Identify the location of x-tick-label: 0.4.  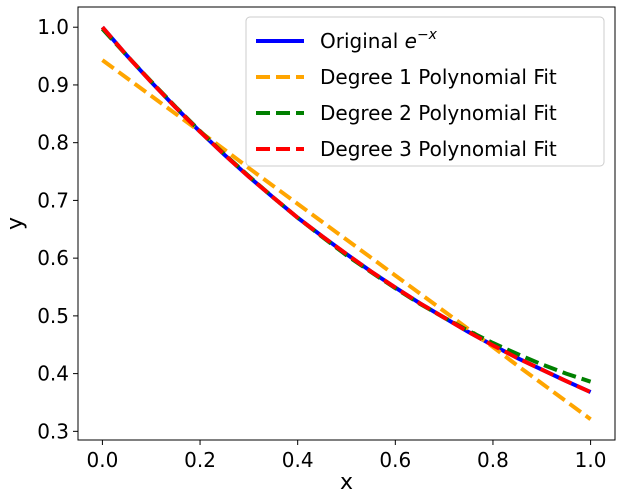
(298, 460).